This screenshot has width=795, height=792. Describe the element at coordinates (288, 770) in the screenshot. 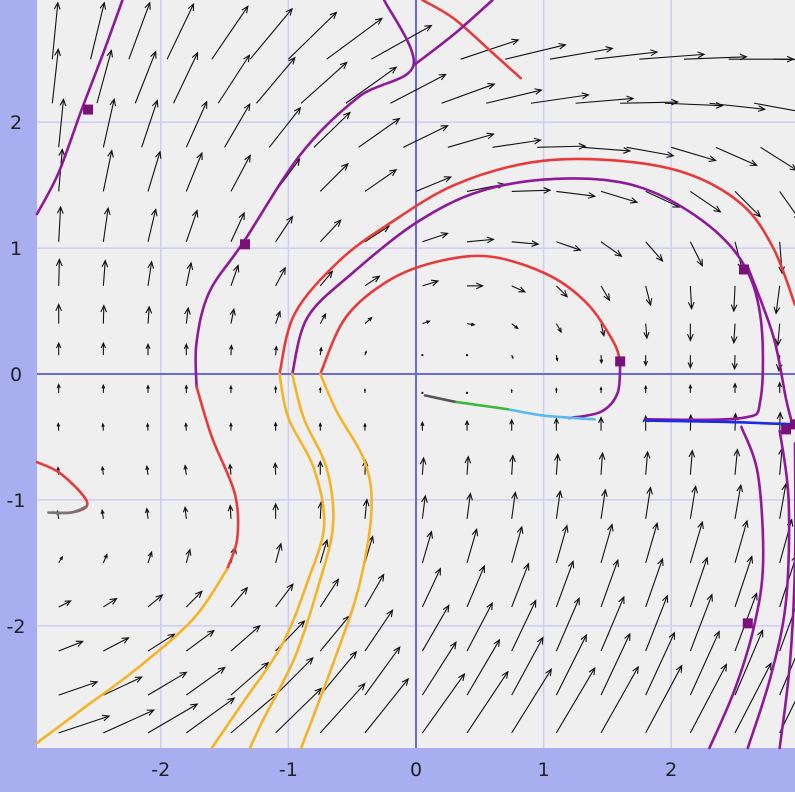

I see `x-tick-label: -1` at that location.